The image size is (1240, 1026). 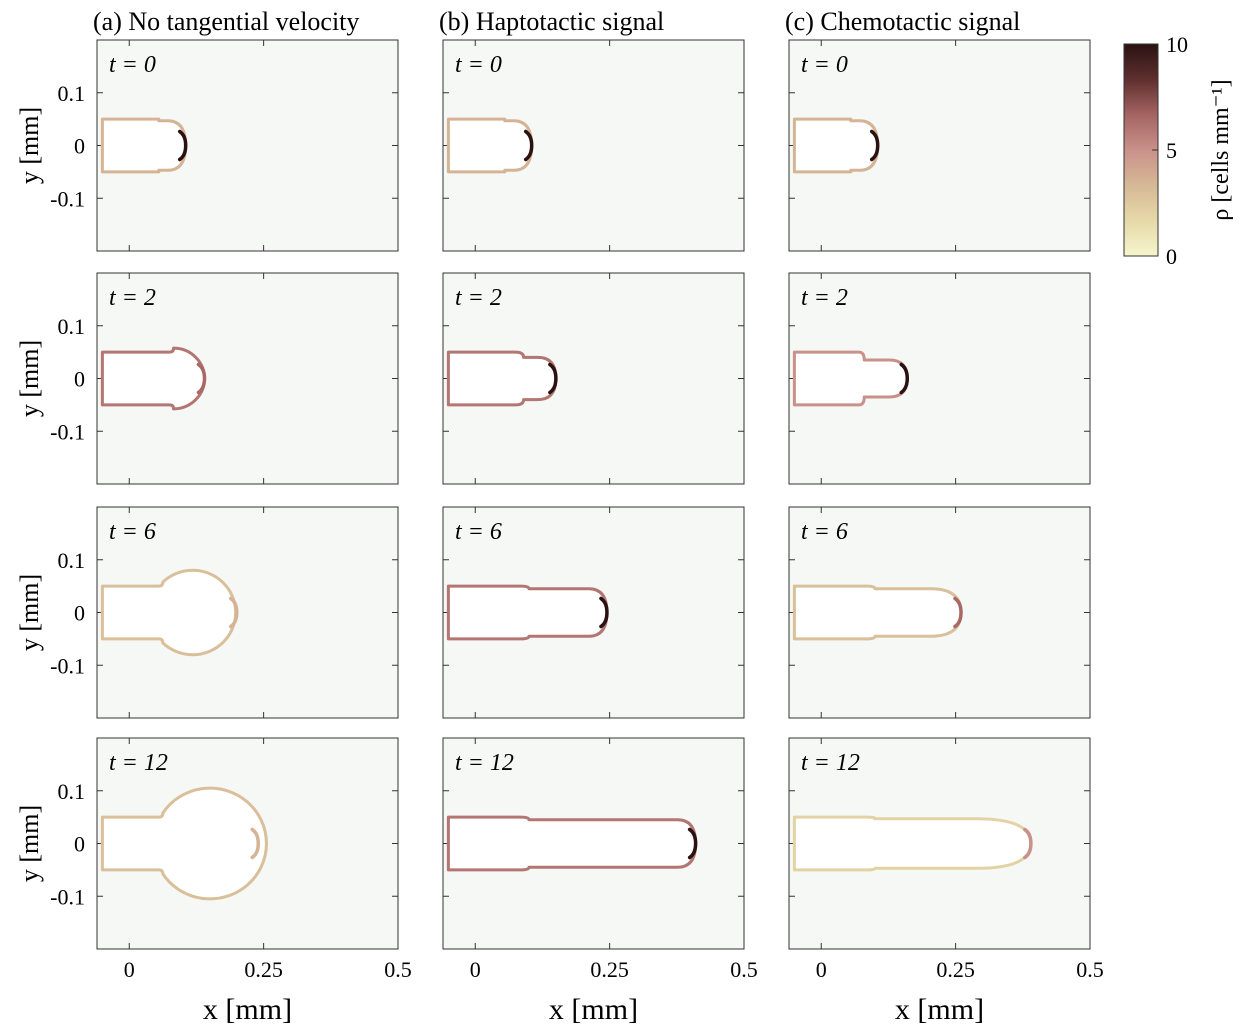 I want to click on colorbar-tick-label: 10, so click(x=1177, y=44).